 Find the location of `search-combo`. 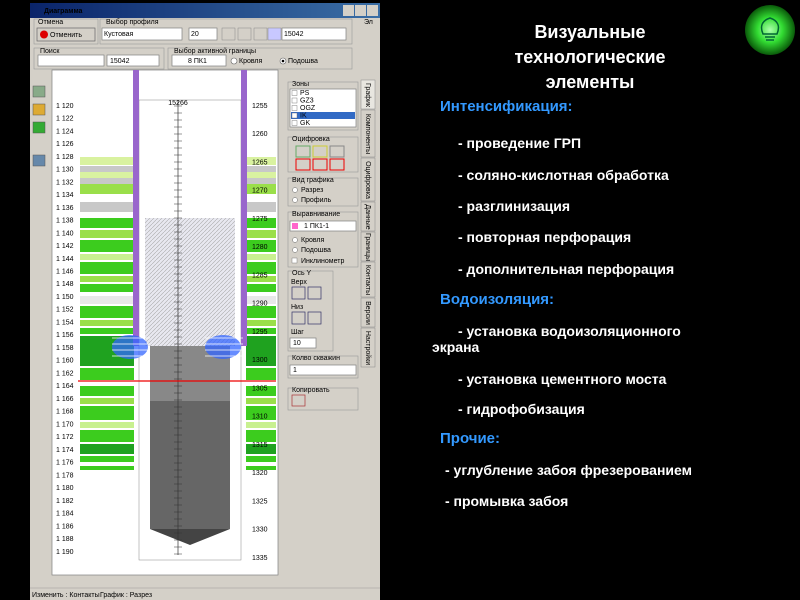

search-combo is located at coordinates (71, 60).